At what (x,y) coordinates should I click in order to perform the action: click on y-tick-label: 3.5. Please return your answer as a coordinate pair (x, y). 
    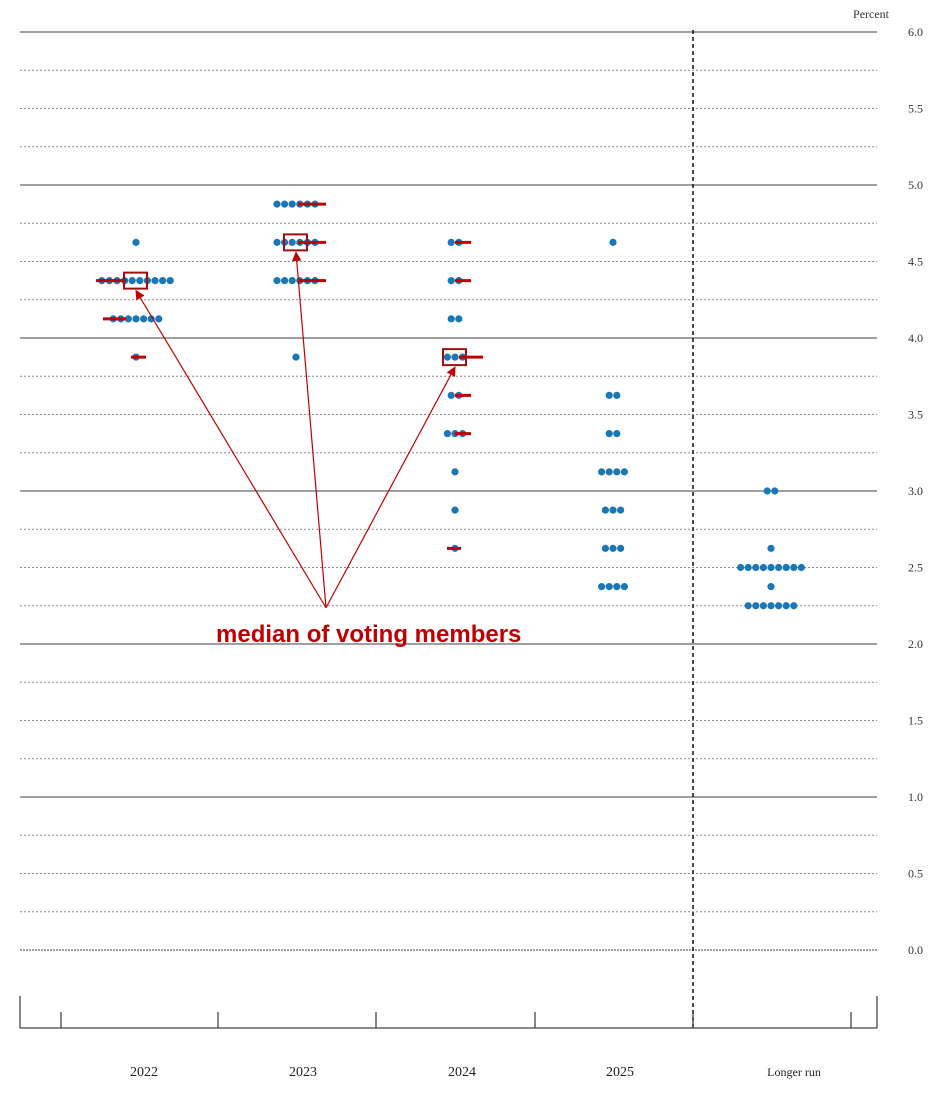
    Looking at the image, I should click on (915, 415).